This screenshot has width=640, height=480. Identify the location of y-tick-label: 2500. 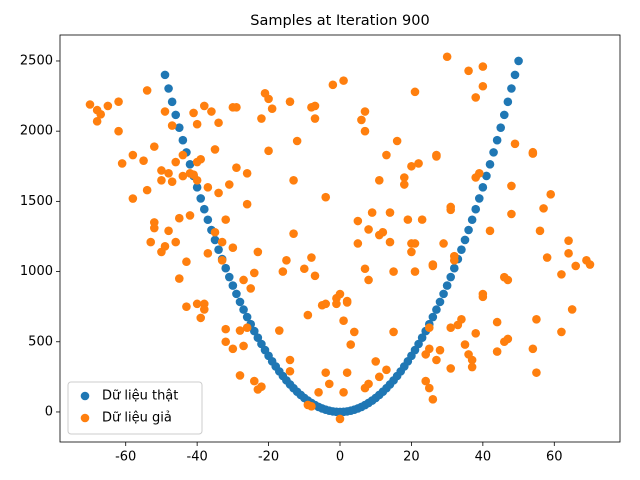
(36, 60).